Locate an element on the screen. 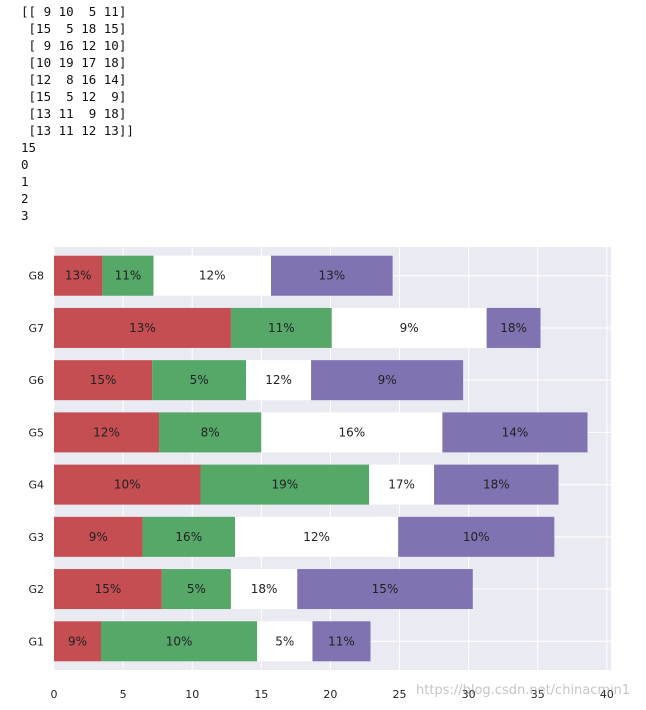  console-line: 1 is located at coordinates (25, 181).